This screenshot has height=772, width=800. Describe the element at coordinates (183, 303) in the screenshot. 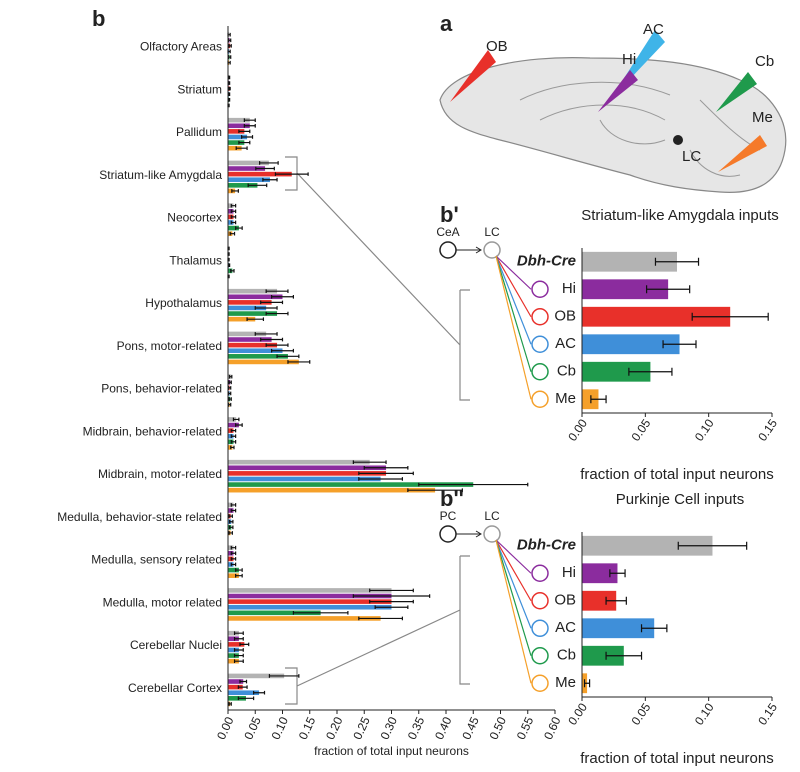

I see `y-tick-label: Hypothalamus` at that location.